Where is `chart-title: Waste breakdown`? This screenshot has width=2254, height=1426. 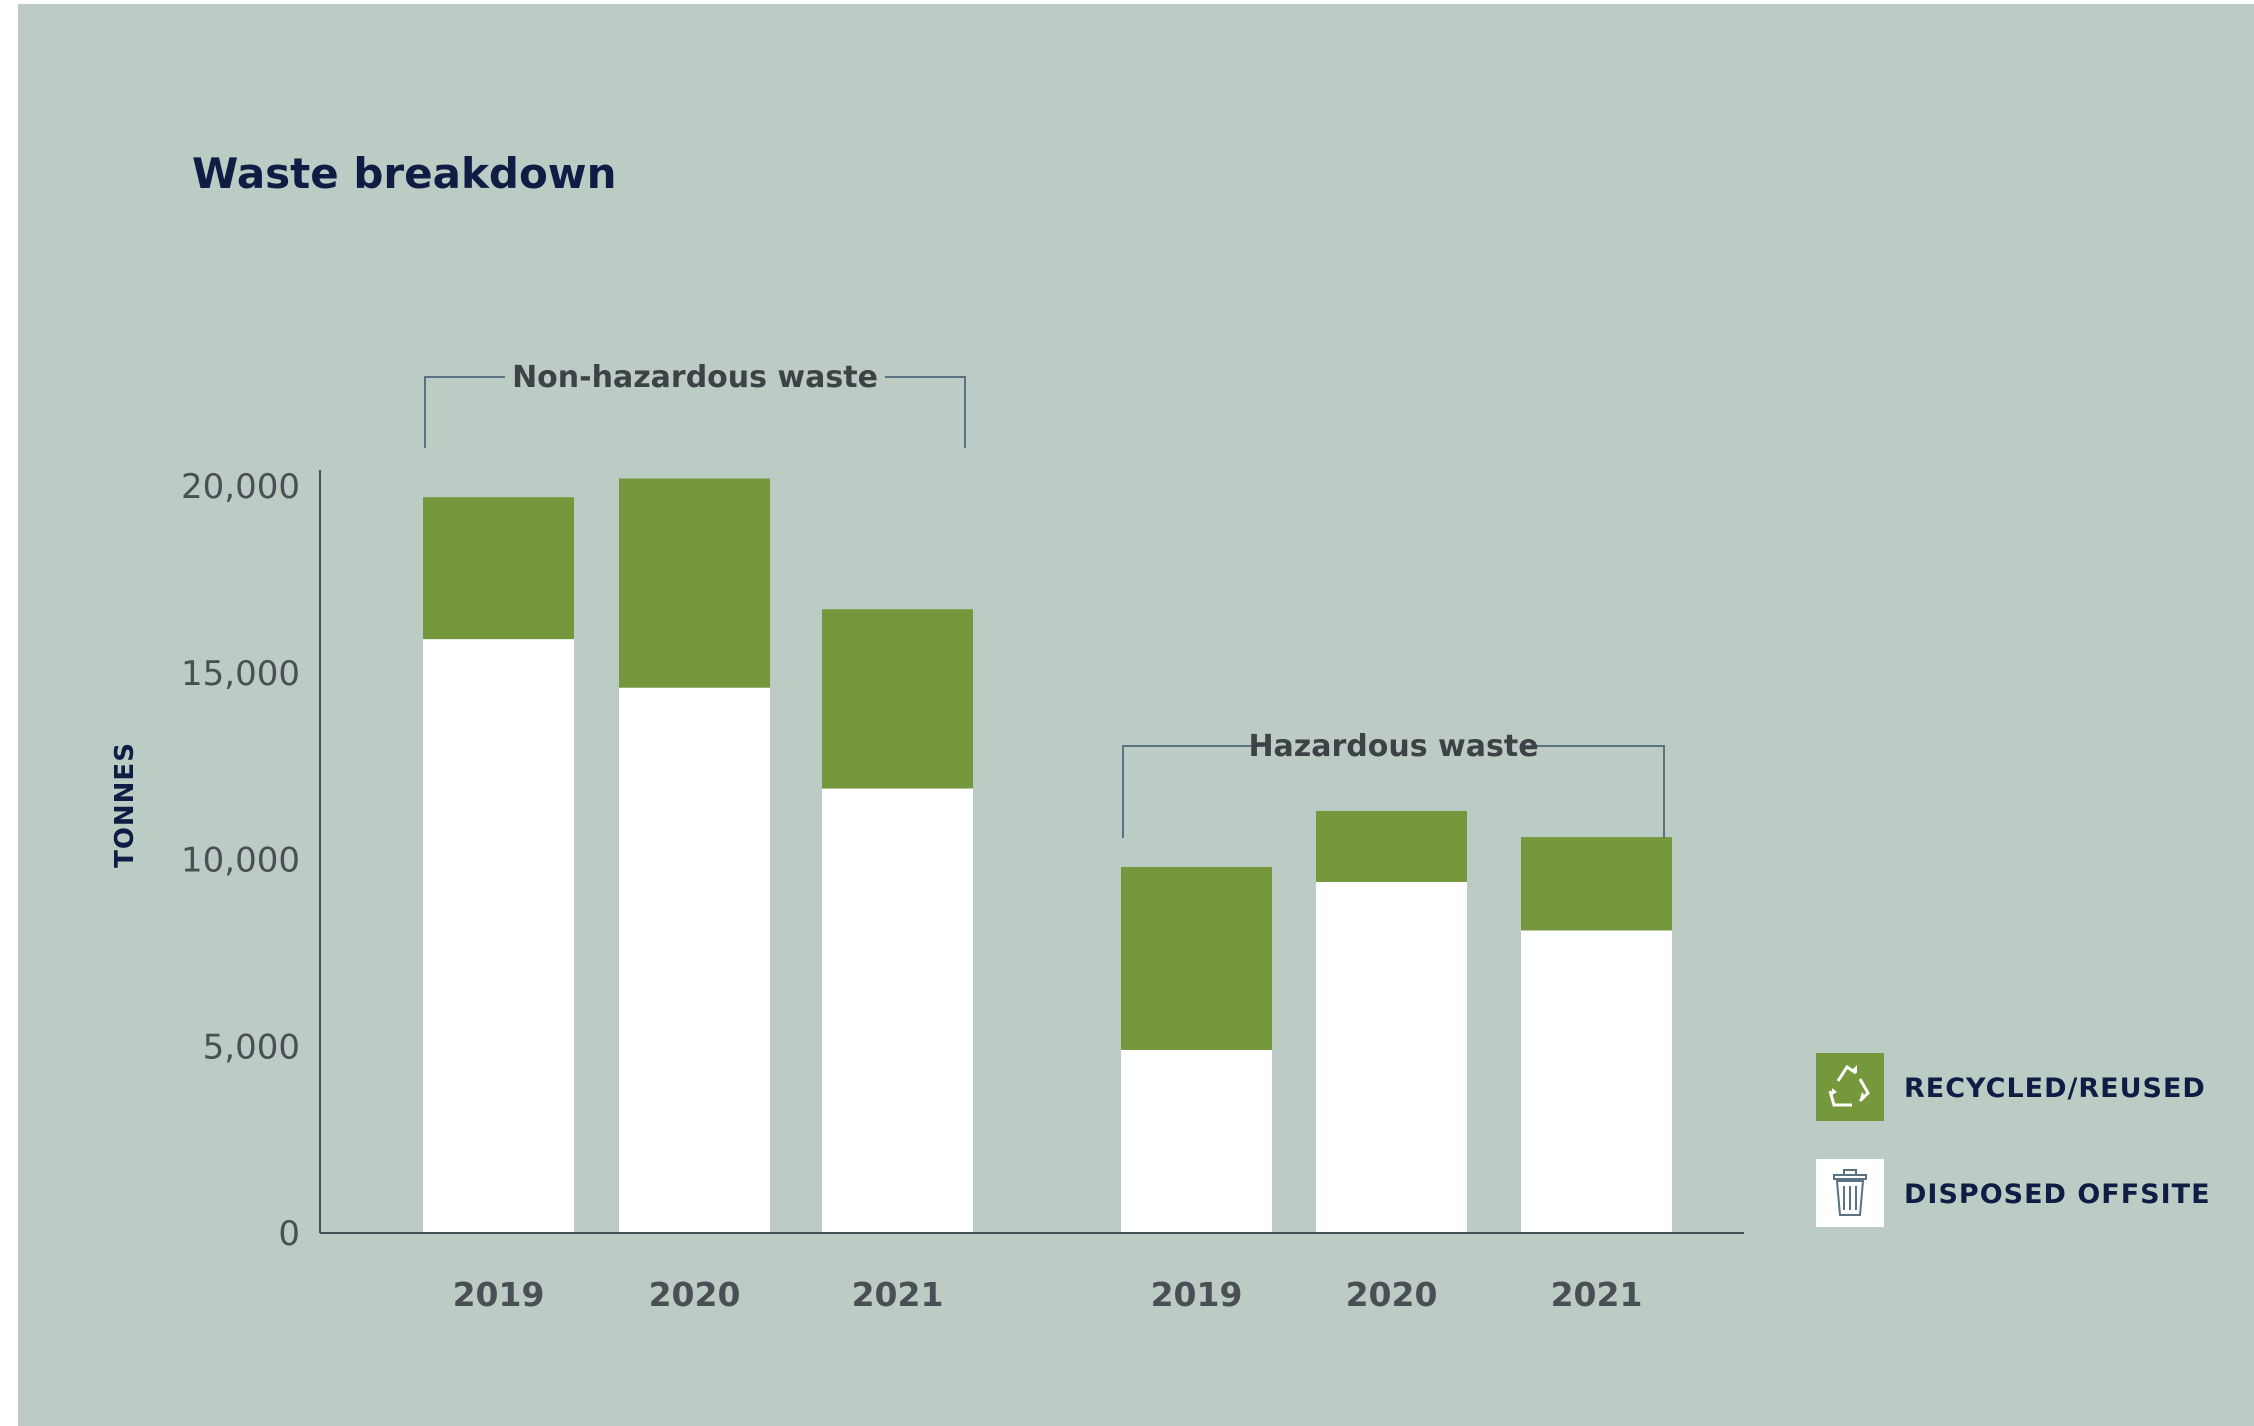
chart-title: Waste breakdown is located at coordinates (404, 173).